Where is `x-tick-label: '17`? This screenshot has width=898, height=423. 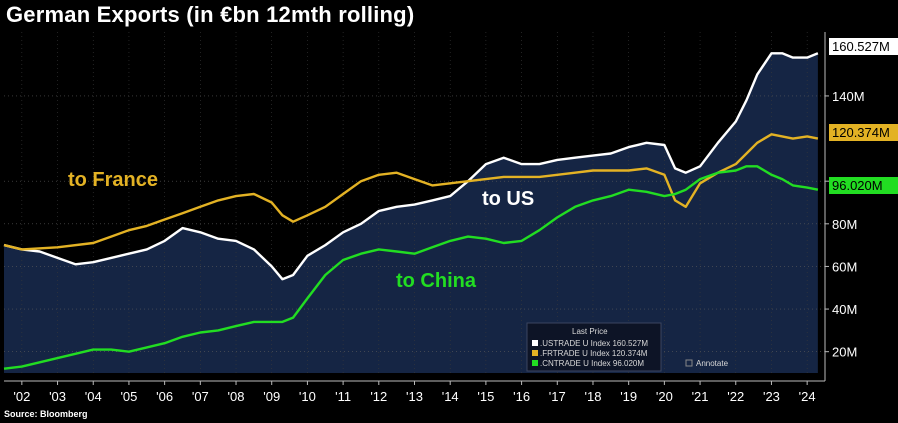 x-tick-label: '17 is located at coordinates (557, 396).